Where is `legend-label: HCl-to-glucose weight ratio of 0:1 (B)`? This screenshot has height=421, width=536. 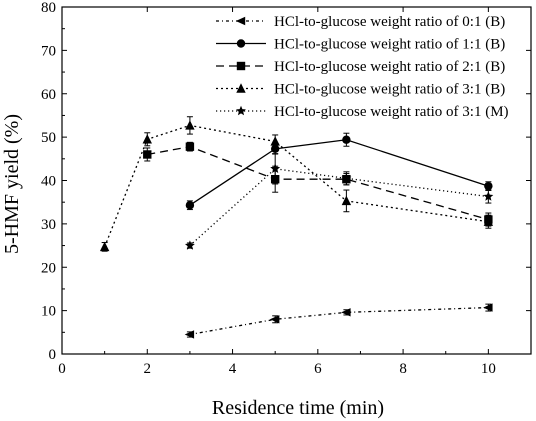
legend-label: HCl-to-glucose weight ratio of 0:1 (B) is located at coordinates (389, 22).